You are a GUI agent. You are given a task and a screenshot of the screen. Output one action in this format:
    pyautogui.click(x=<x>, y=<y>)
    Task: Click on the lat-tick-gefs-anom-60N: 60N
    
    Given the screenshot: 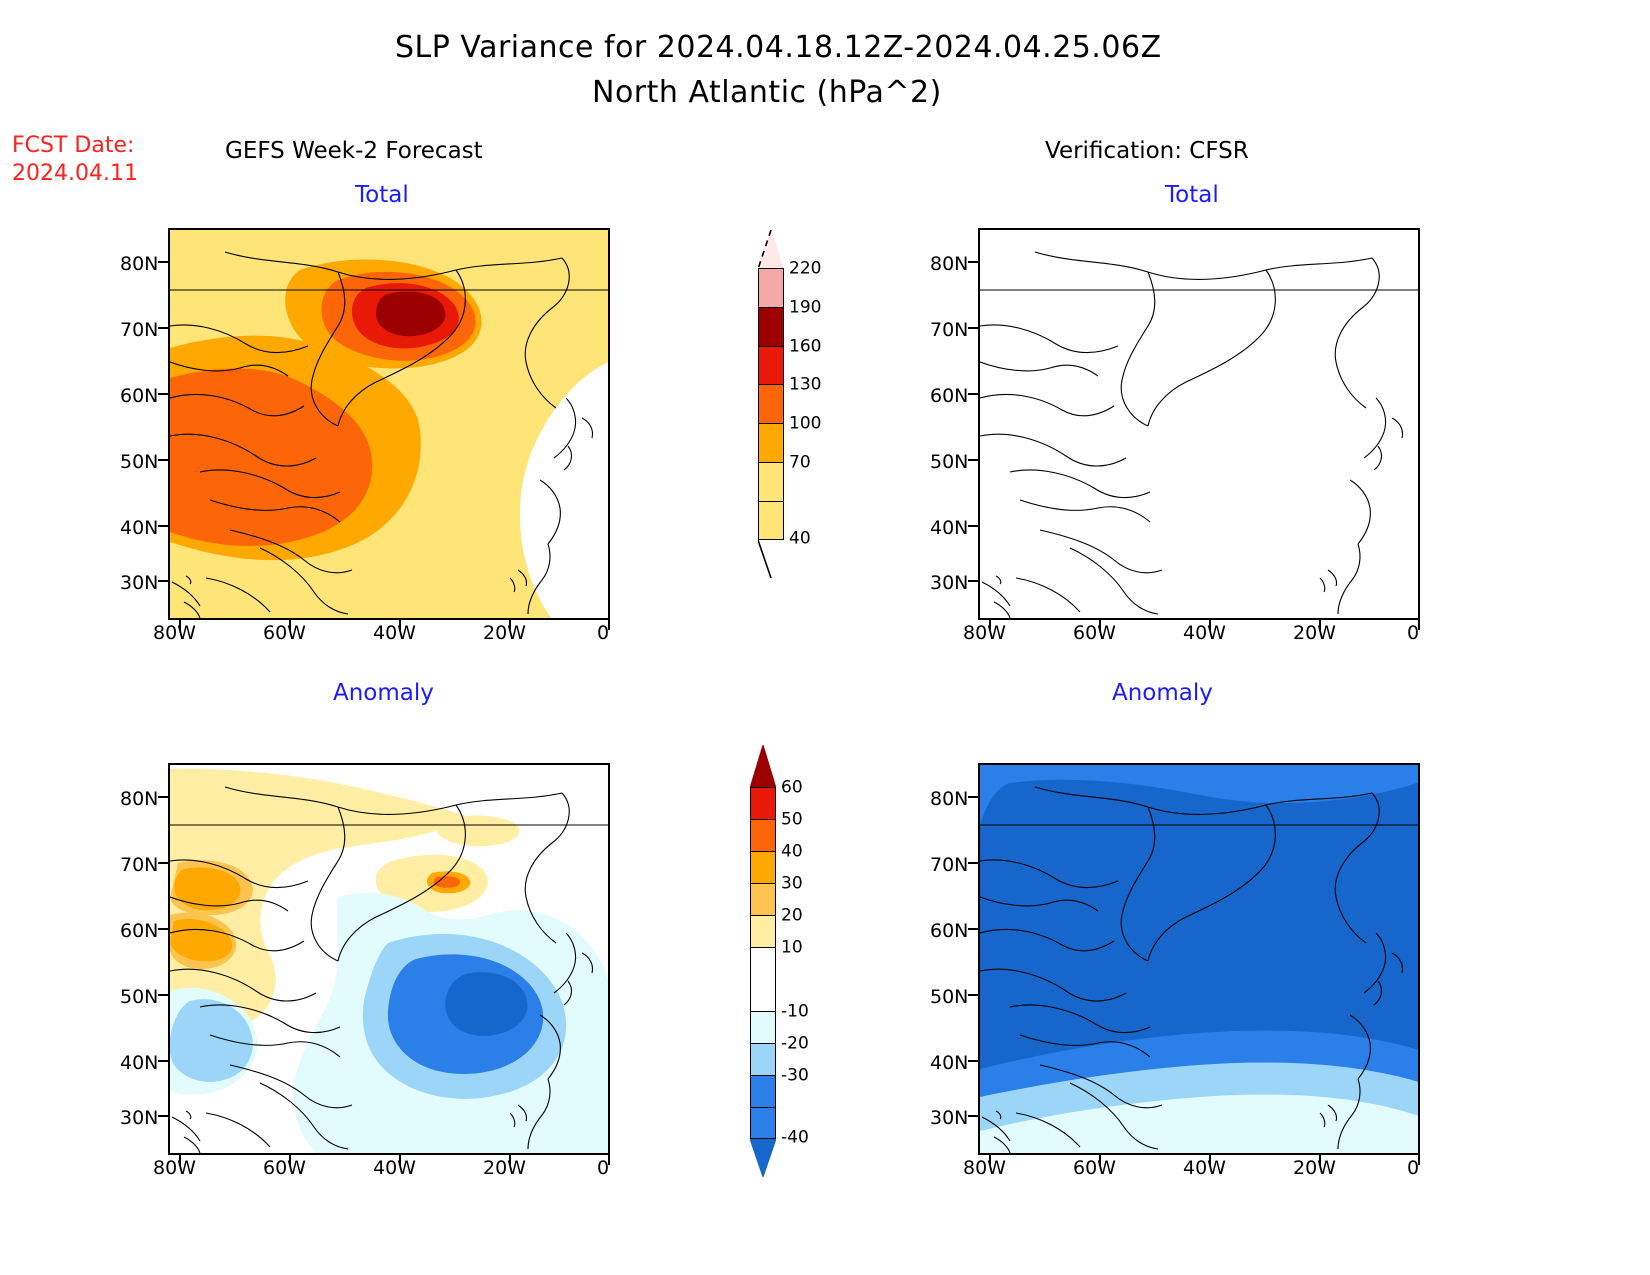 What is the action you would take?
    pyautogui.click(x=139, y=931)
    